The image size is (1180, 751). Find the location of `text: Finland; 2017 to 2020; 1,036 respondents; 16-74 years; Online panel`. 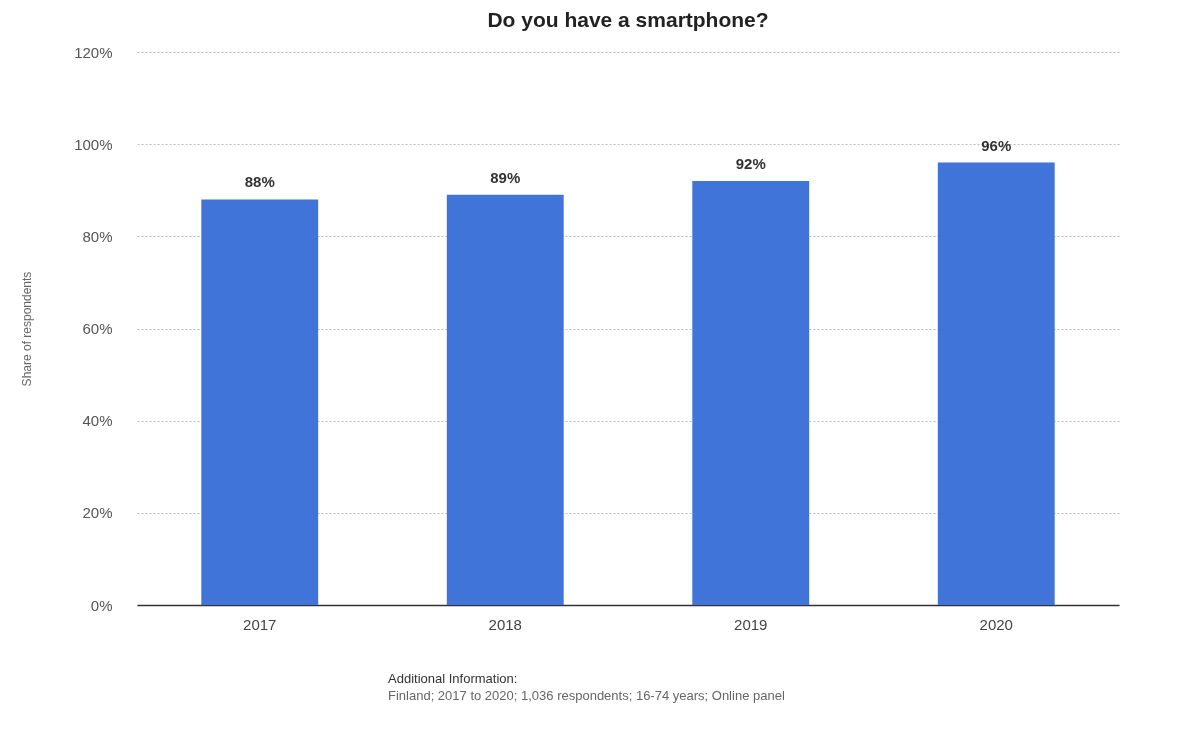

text: Finland; 2017 to 2020; 1,036 respondents; 16-74 years; Online panel is located at coordinates (587, 695).